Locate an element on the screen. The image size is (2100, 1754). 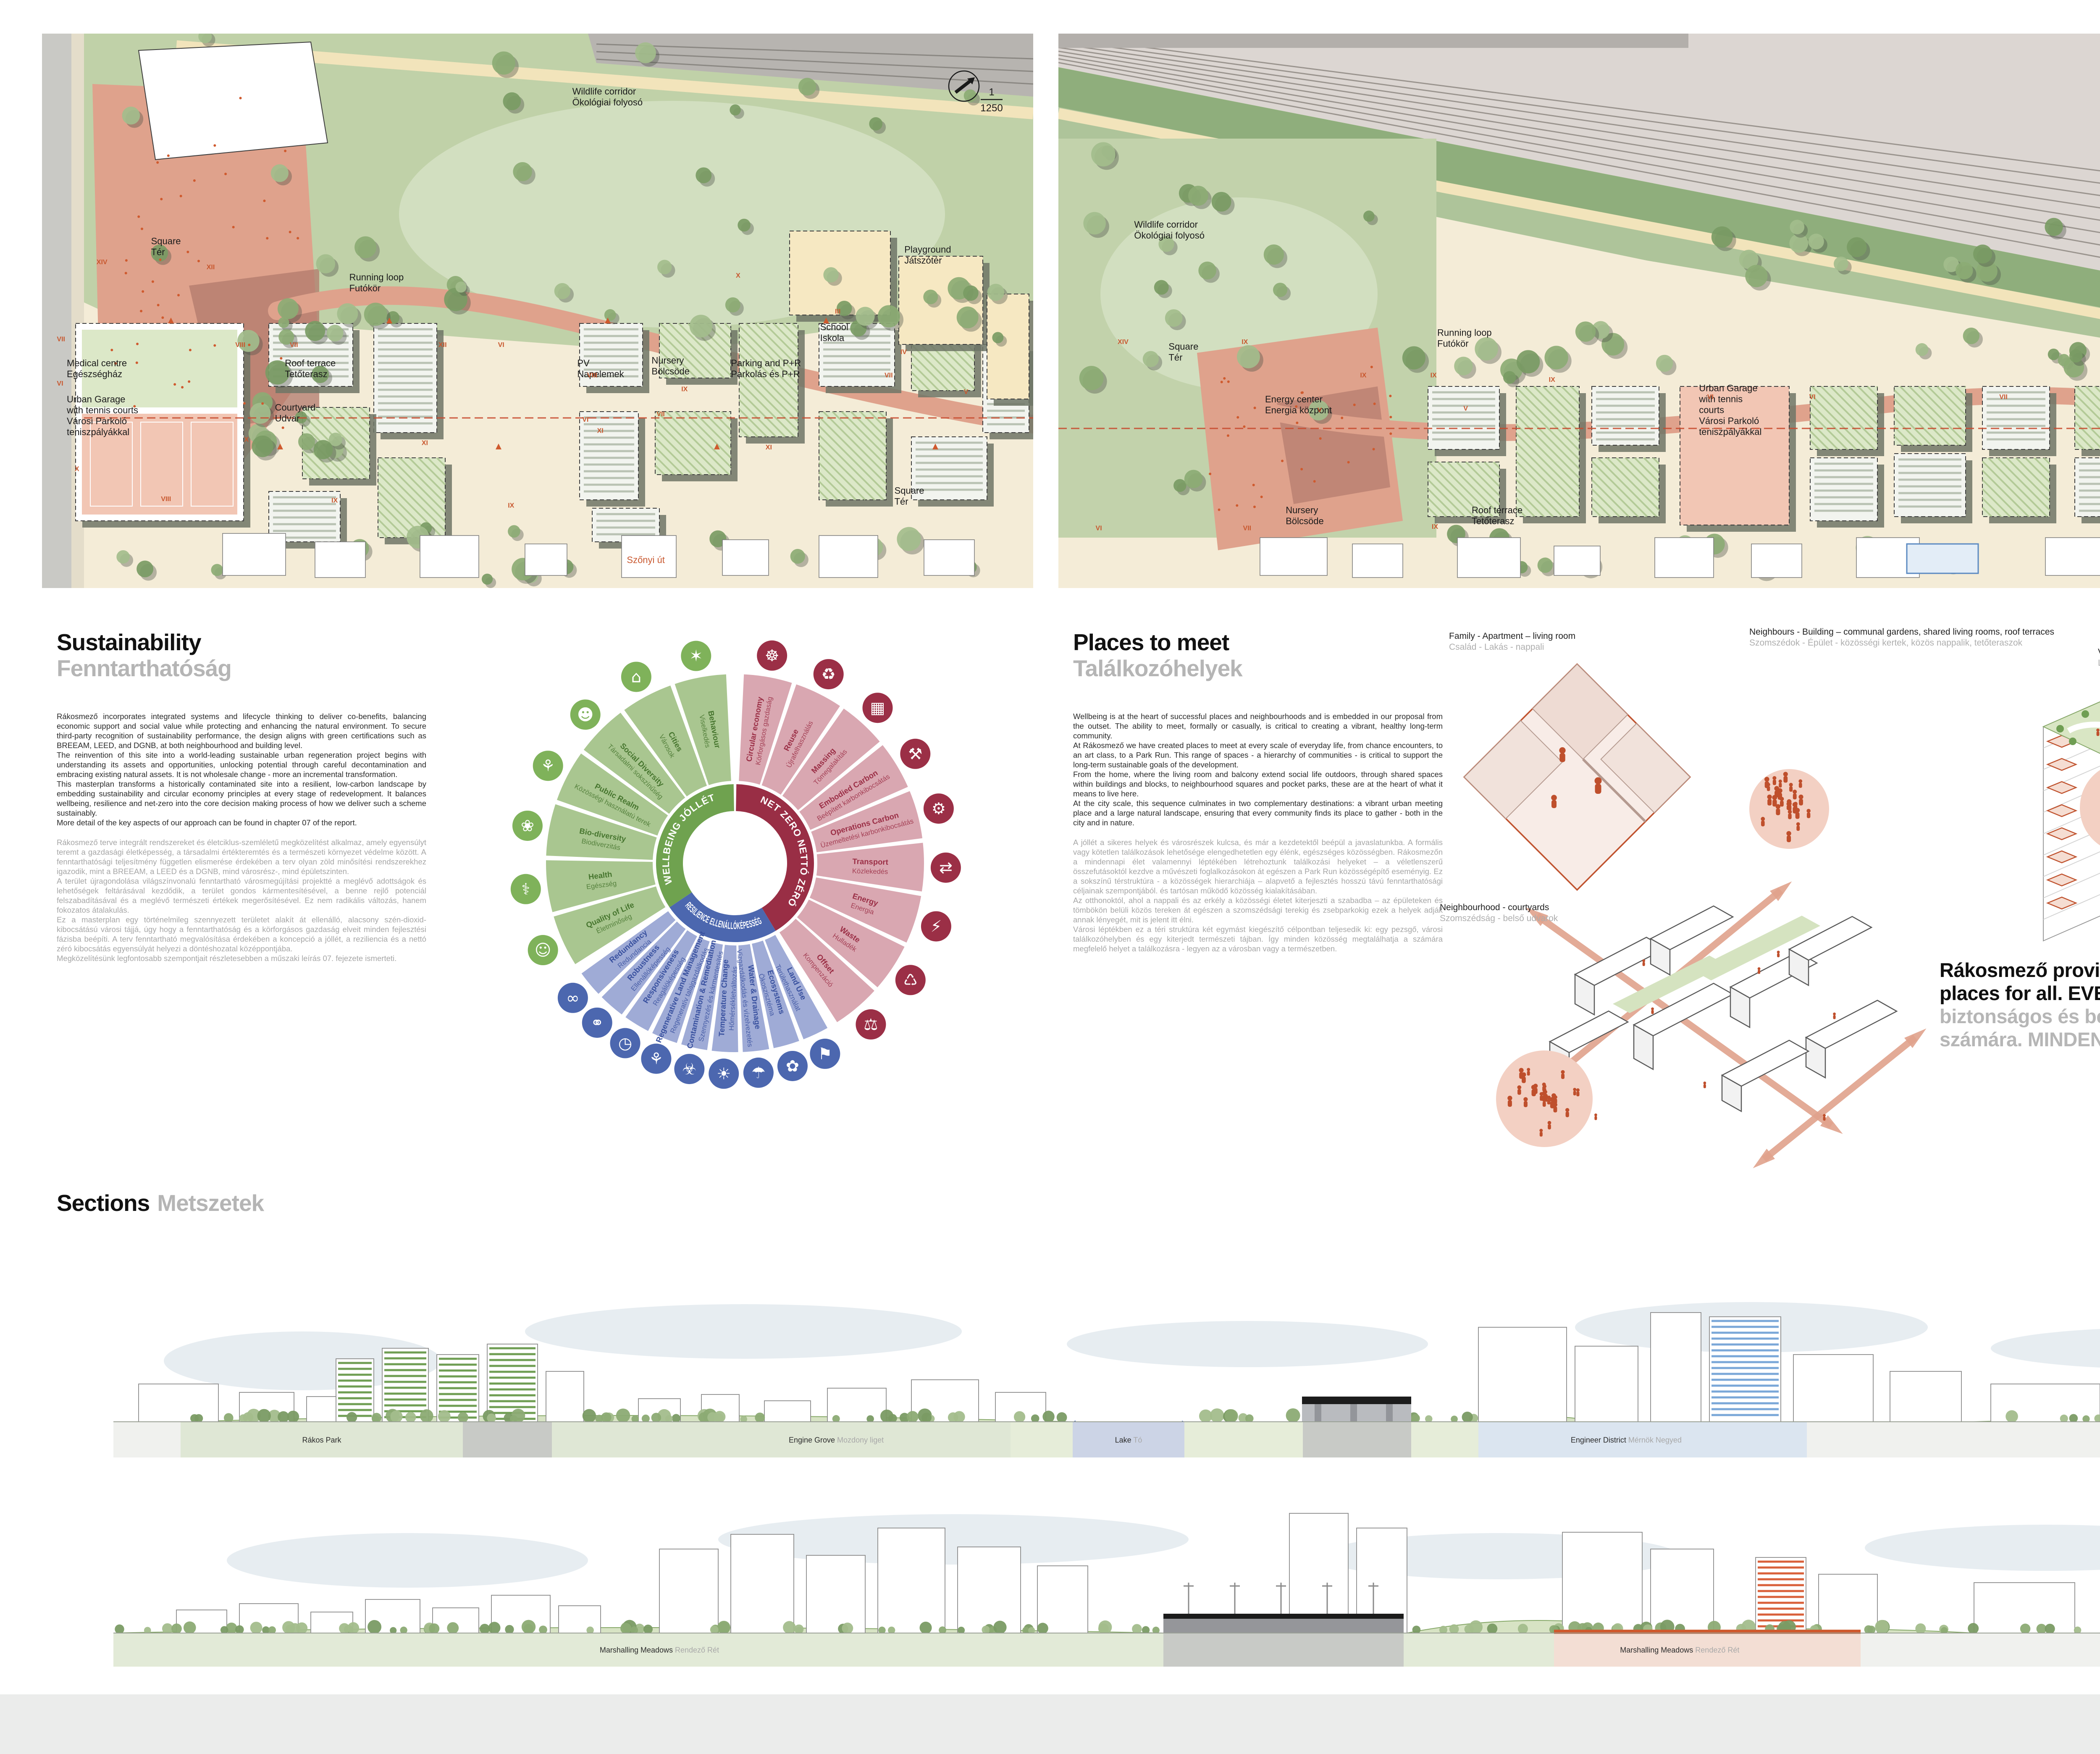
robustness-icon is located at coordinates (597, 1022).